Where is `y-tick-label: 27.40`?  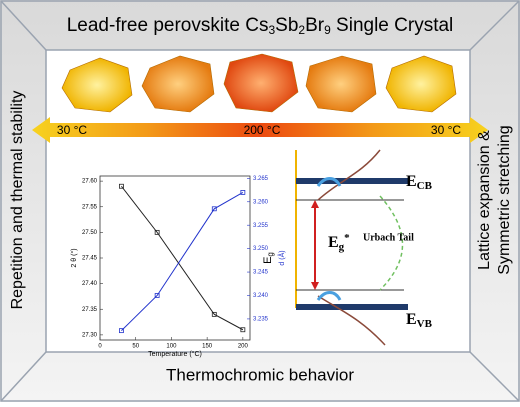 y-tick-label: 27.40 is located at coordinates (90, 284).